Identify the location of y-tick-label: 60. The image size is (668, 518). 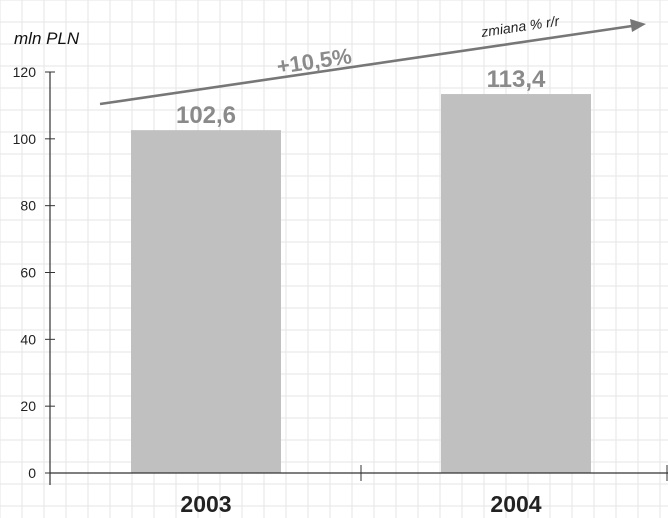
(28, 273).